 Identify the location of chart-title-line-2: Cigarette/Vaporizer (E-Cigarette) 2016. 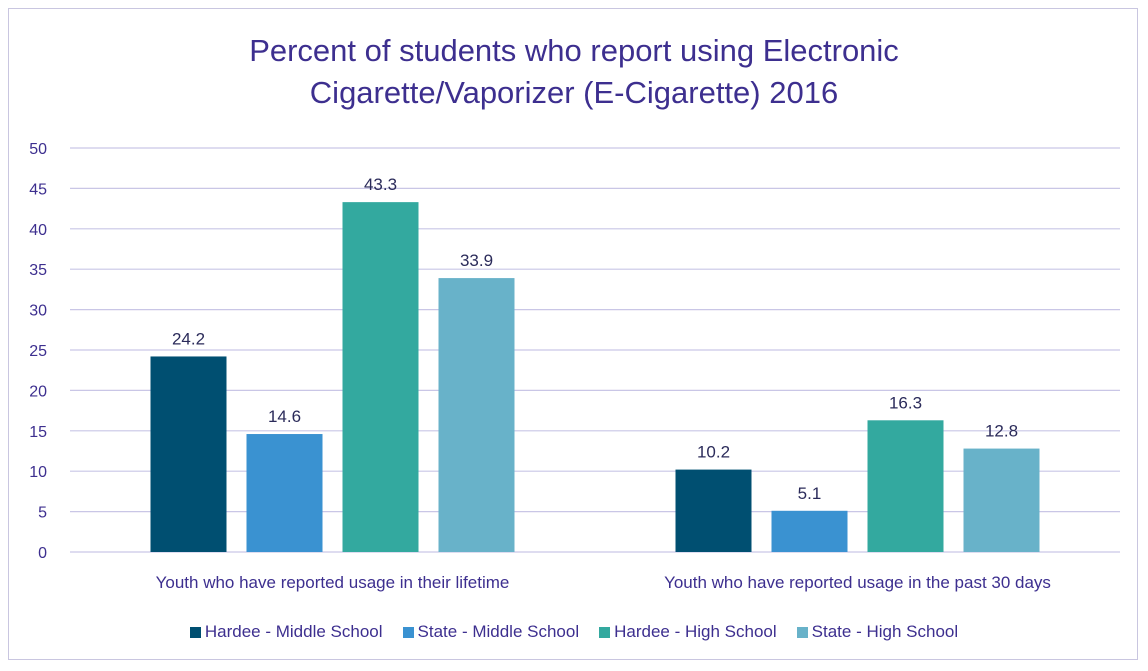
(574, 92).